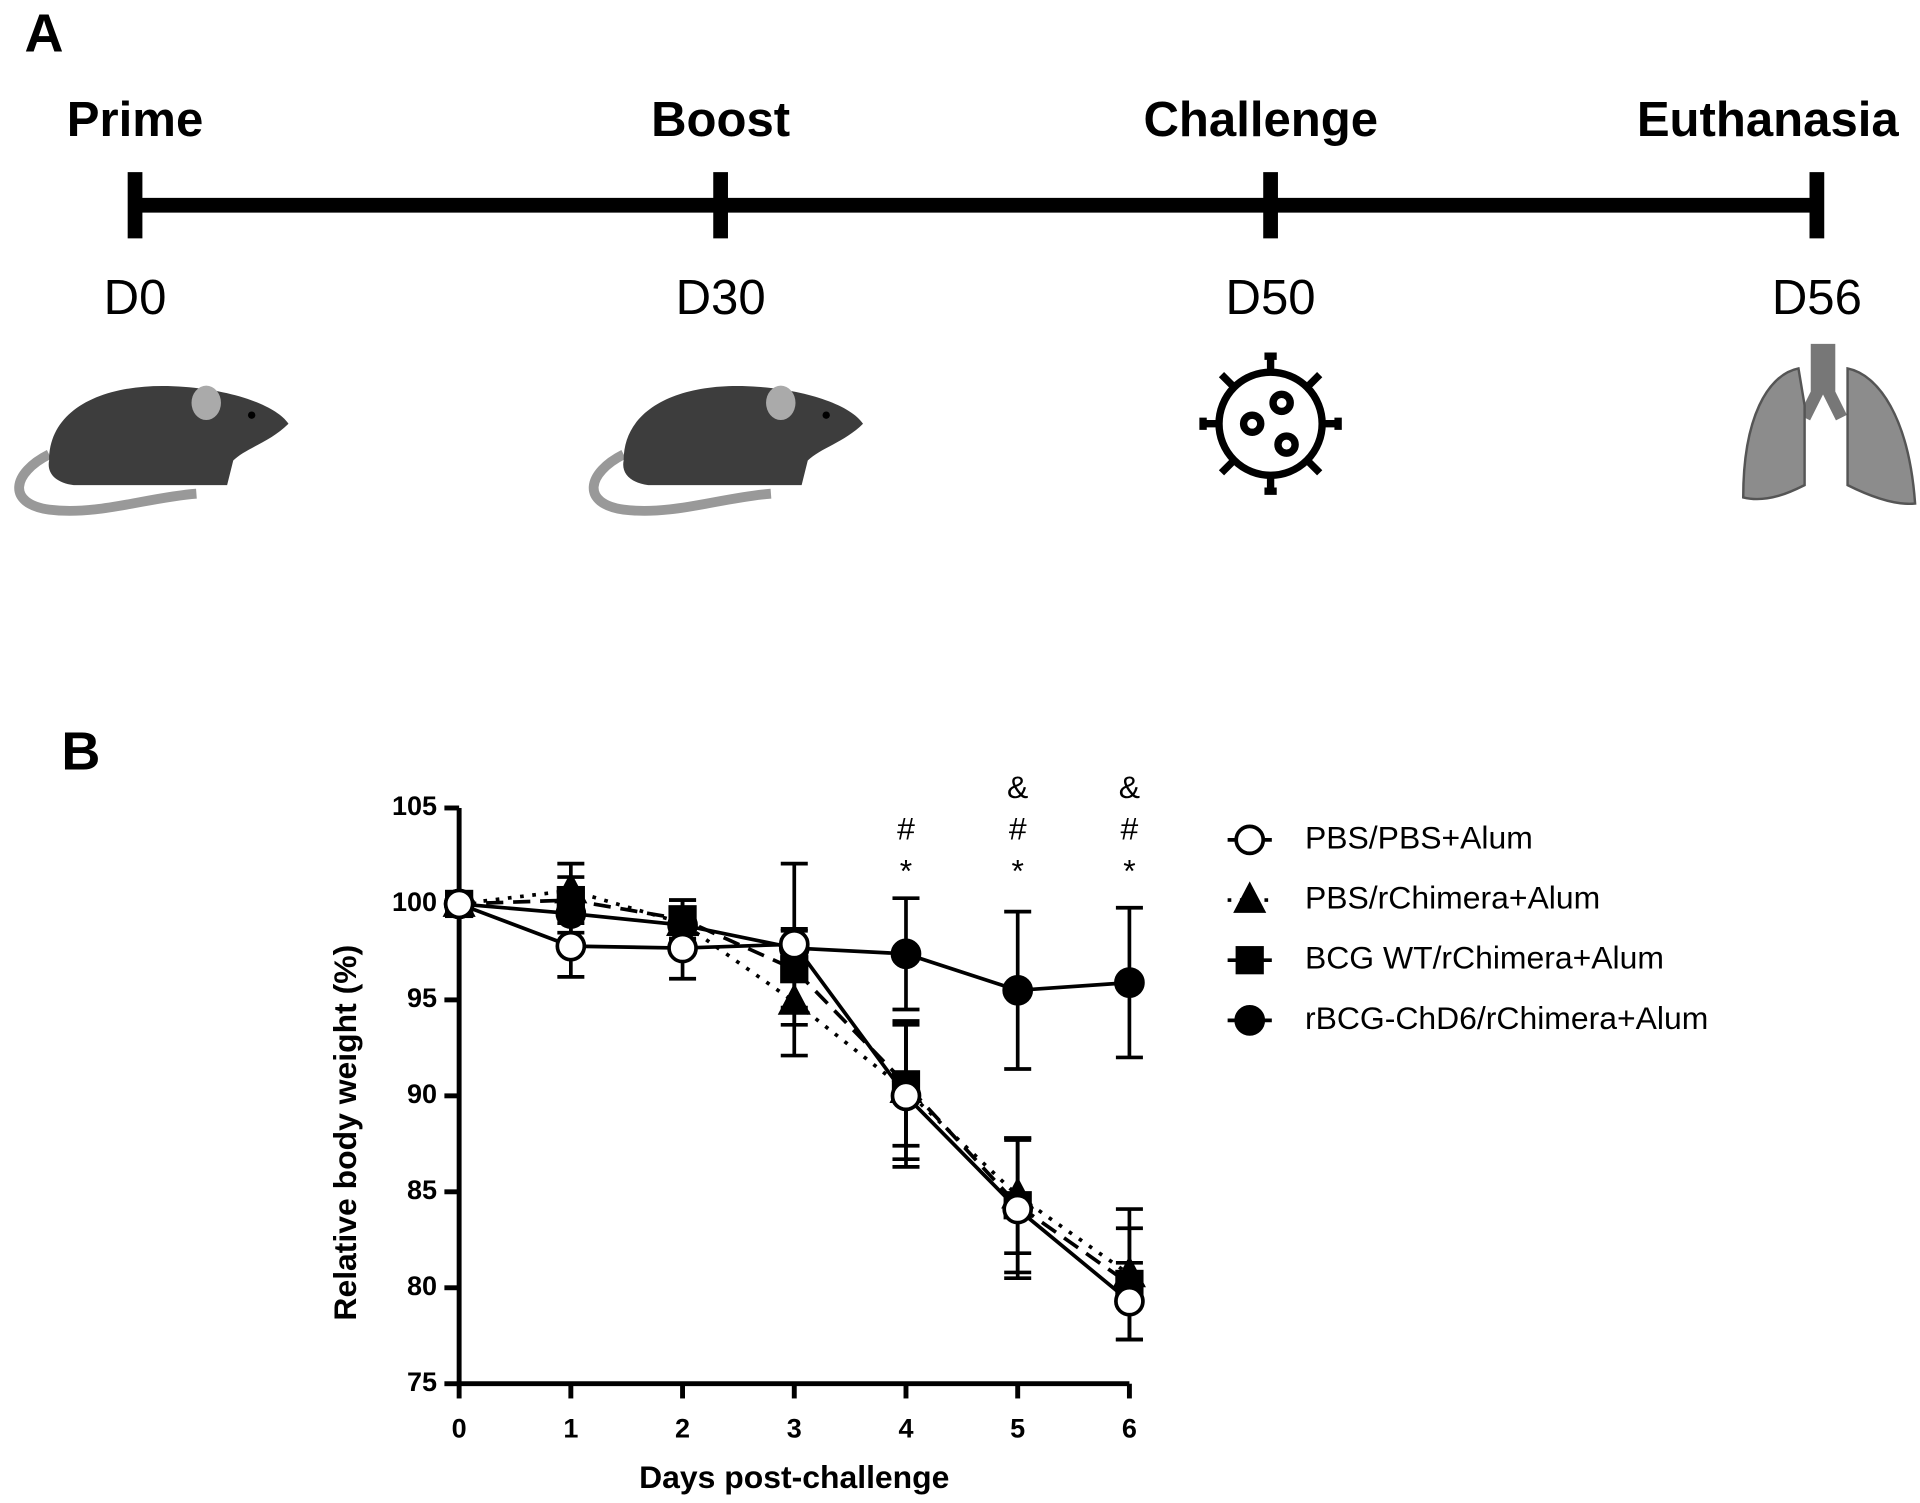 The height and width of the screenshot is (1503, 1920). What do you see at coordinates (135, 120) in the screenshot?
I see `stage-name: Prime` at bounding box center [135, 120].